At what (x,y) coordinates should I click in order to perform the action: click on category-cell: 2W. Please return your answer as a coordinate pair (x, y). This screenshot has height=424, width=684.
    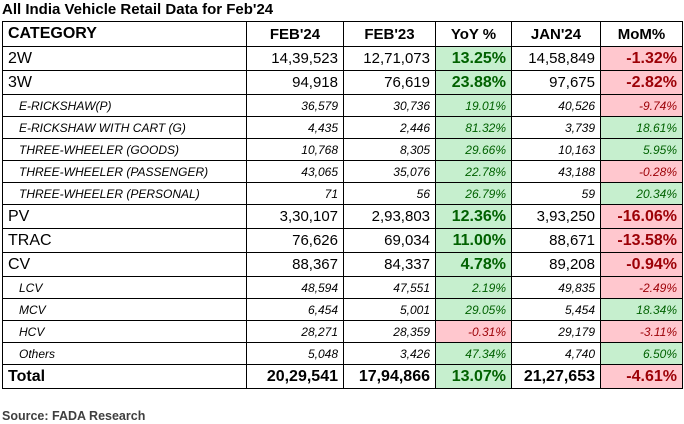
    Looking at the image, I should click on (124, 58).